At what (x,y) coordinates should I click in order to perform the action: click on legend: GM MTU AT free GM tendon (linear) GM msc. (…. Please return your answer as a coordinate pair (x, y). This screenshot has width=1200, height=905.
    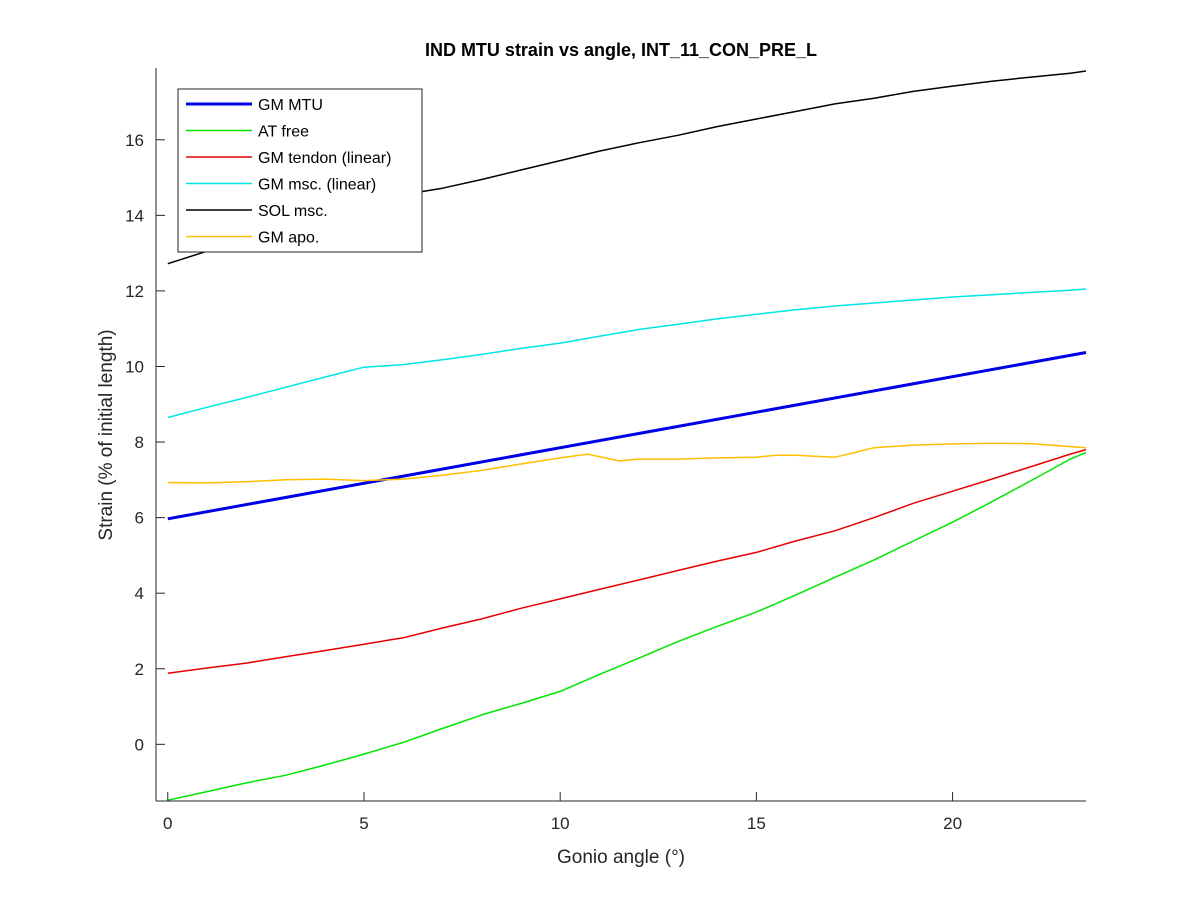
    Looking at the image, I should click on (300, 170).